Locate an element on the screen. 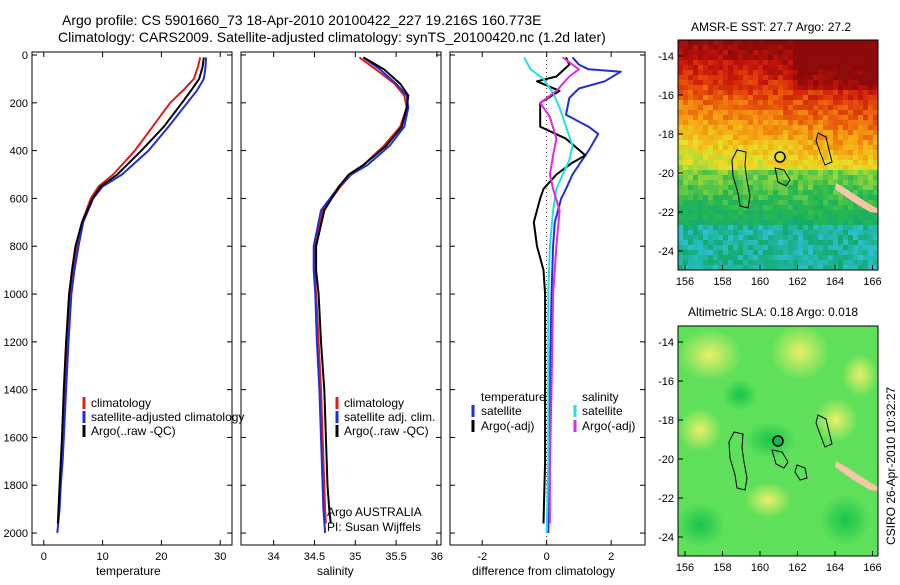 Image resolution: width=900 pixels, height=585 pixels. sla-anomaly-blobs is located at coordinates (778, 436).